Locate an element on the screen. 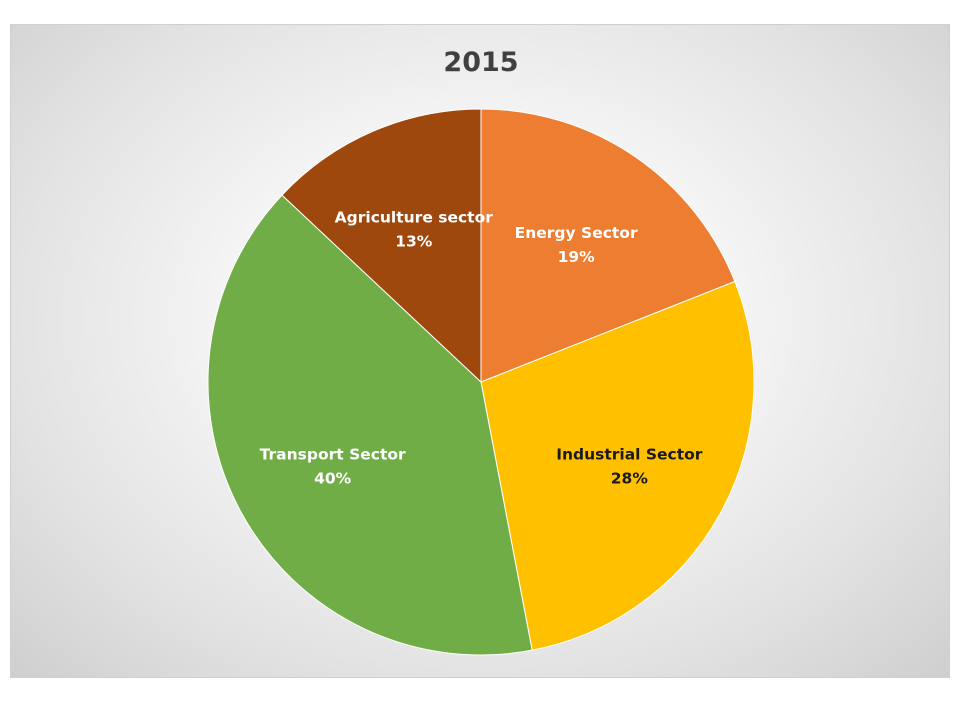 The width and height of the screenshot is (960, 720). pie-slice-industrial-sector is located at coordinates (617, 465).